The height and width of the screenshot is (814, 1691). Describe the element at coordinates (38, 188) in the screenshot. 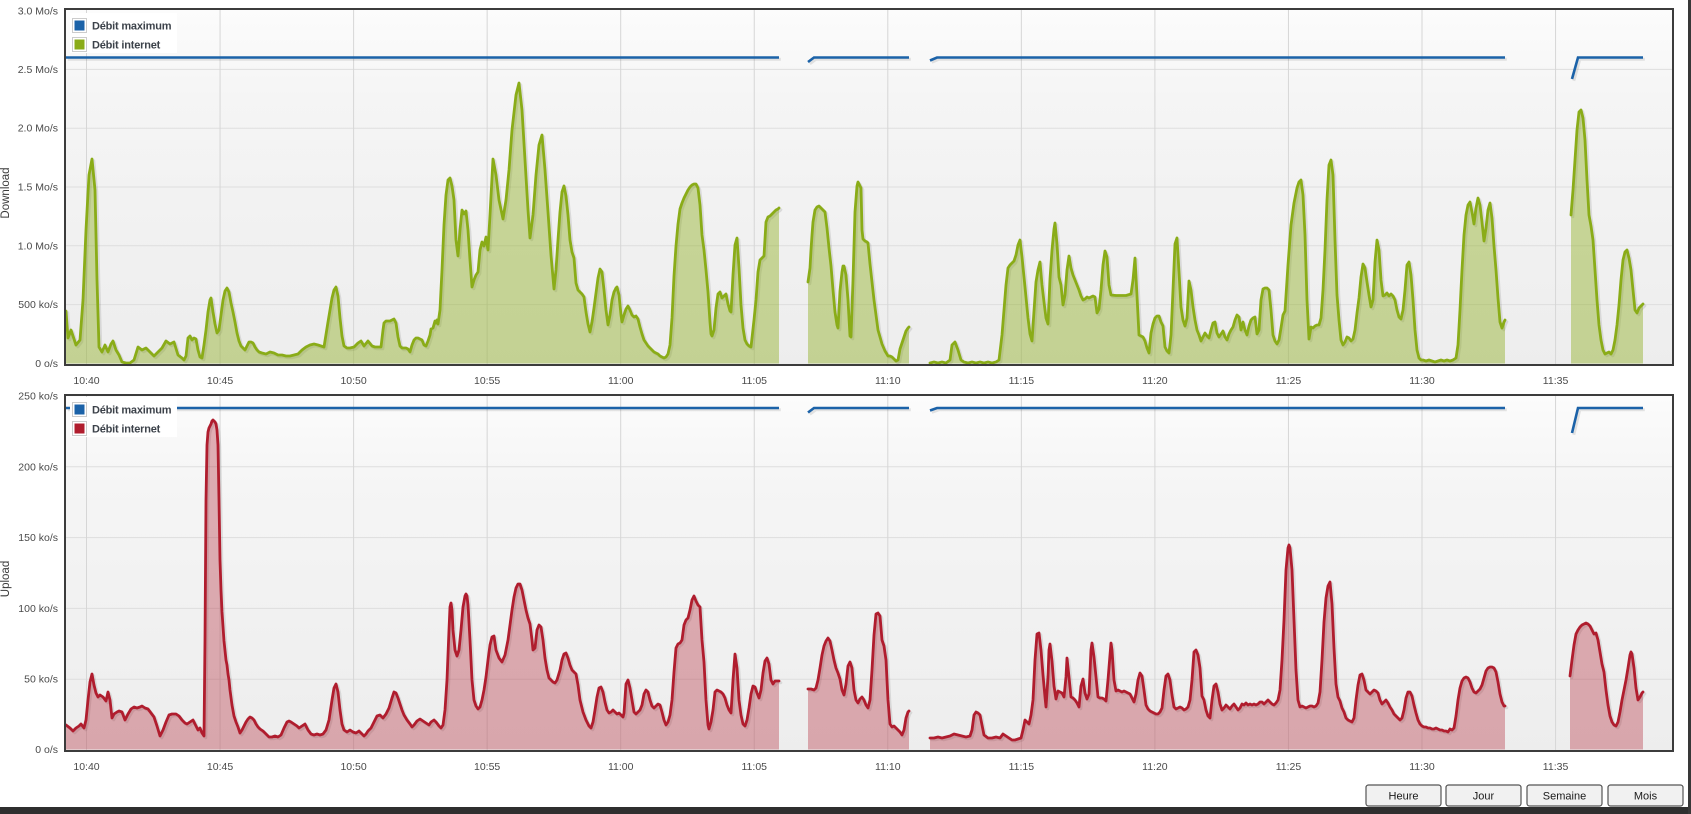

I see `svg-text: 1.5 Mo/s` at that location.